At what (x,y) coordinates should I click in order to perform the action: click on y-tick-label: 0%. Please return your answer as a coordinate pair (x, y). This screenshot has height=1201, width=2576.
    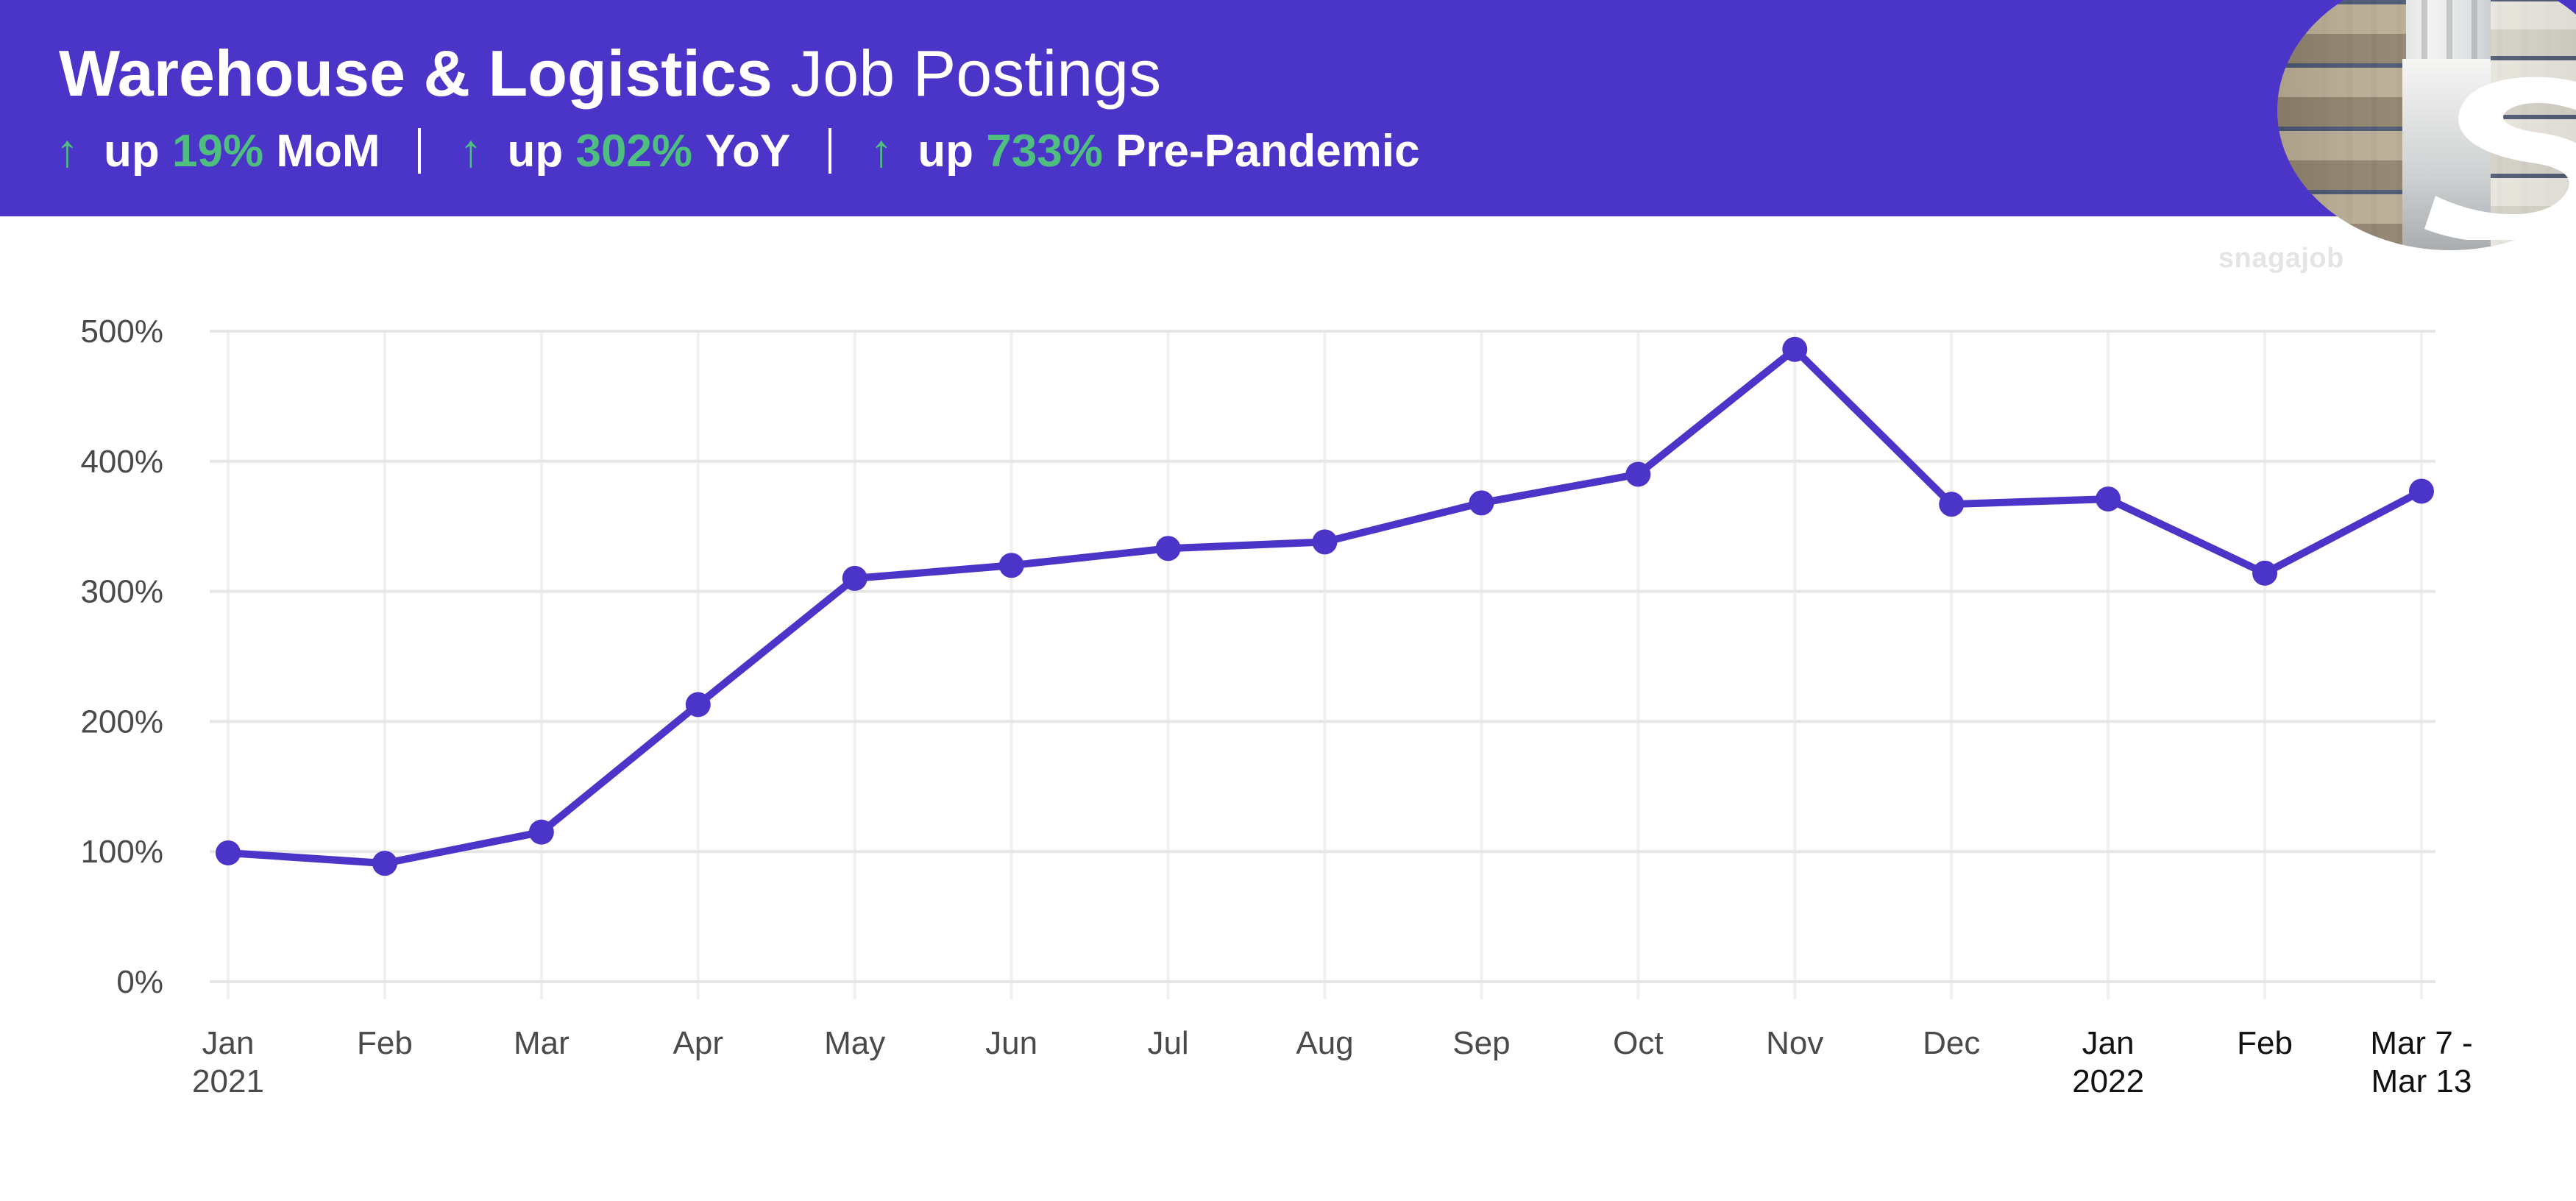
    Looking at the image, I should click on (139, 982).